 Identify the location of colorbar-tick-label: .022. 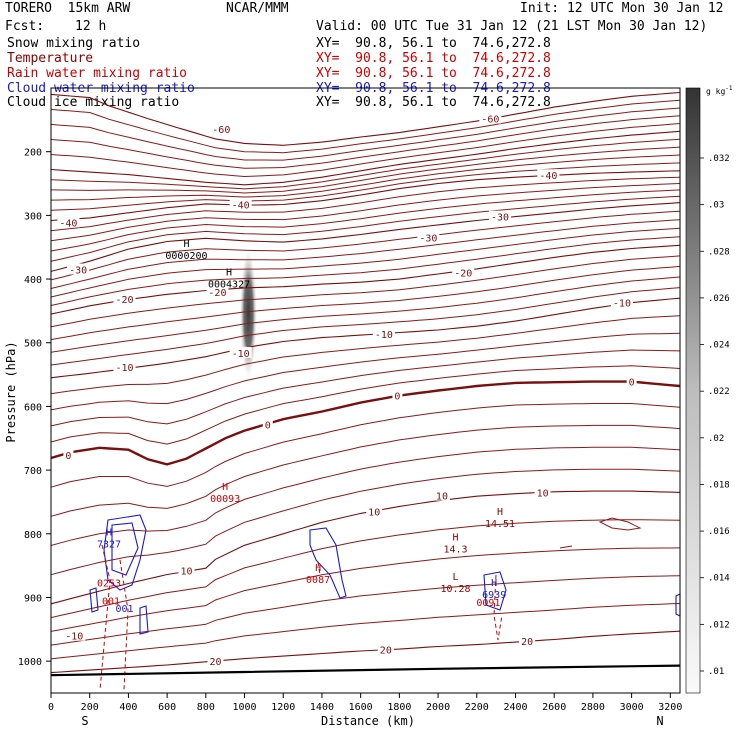
(719, 392).